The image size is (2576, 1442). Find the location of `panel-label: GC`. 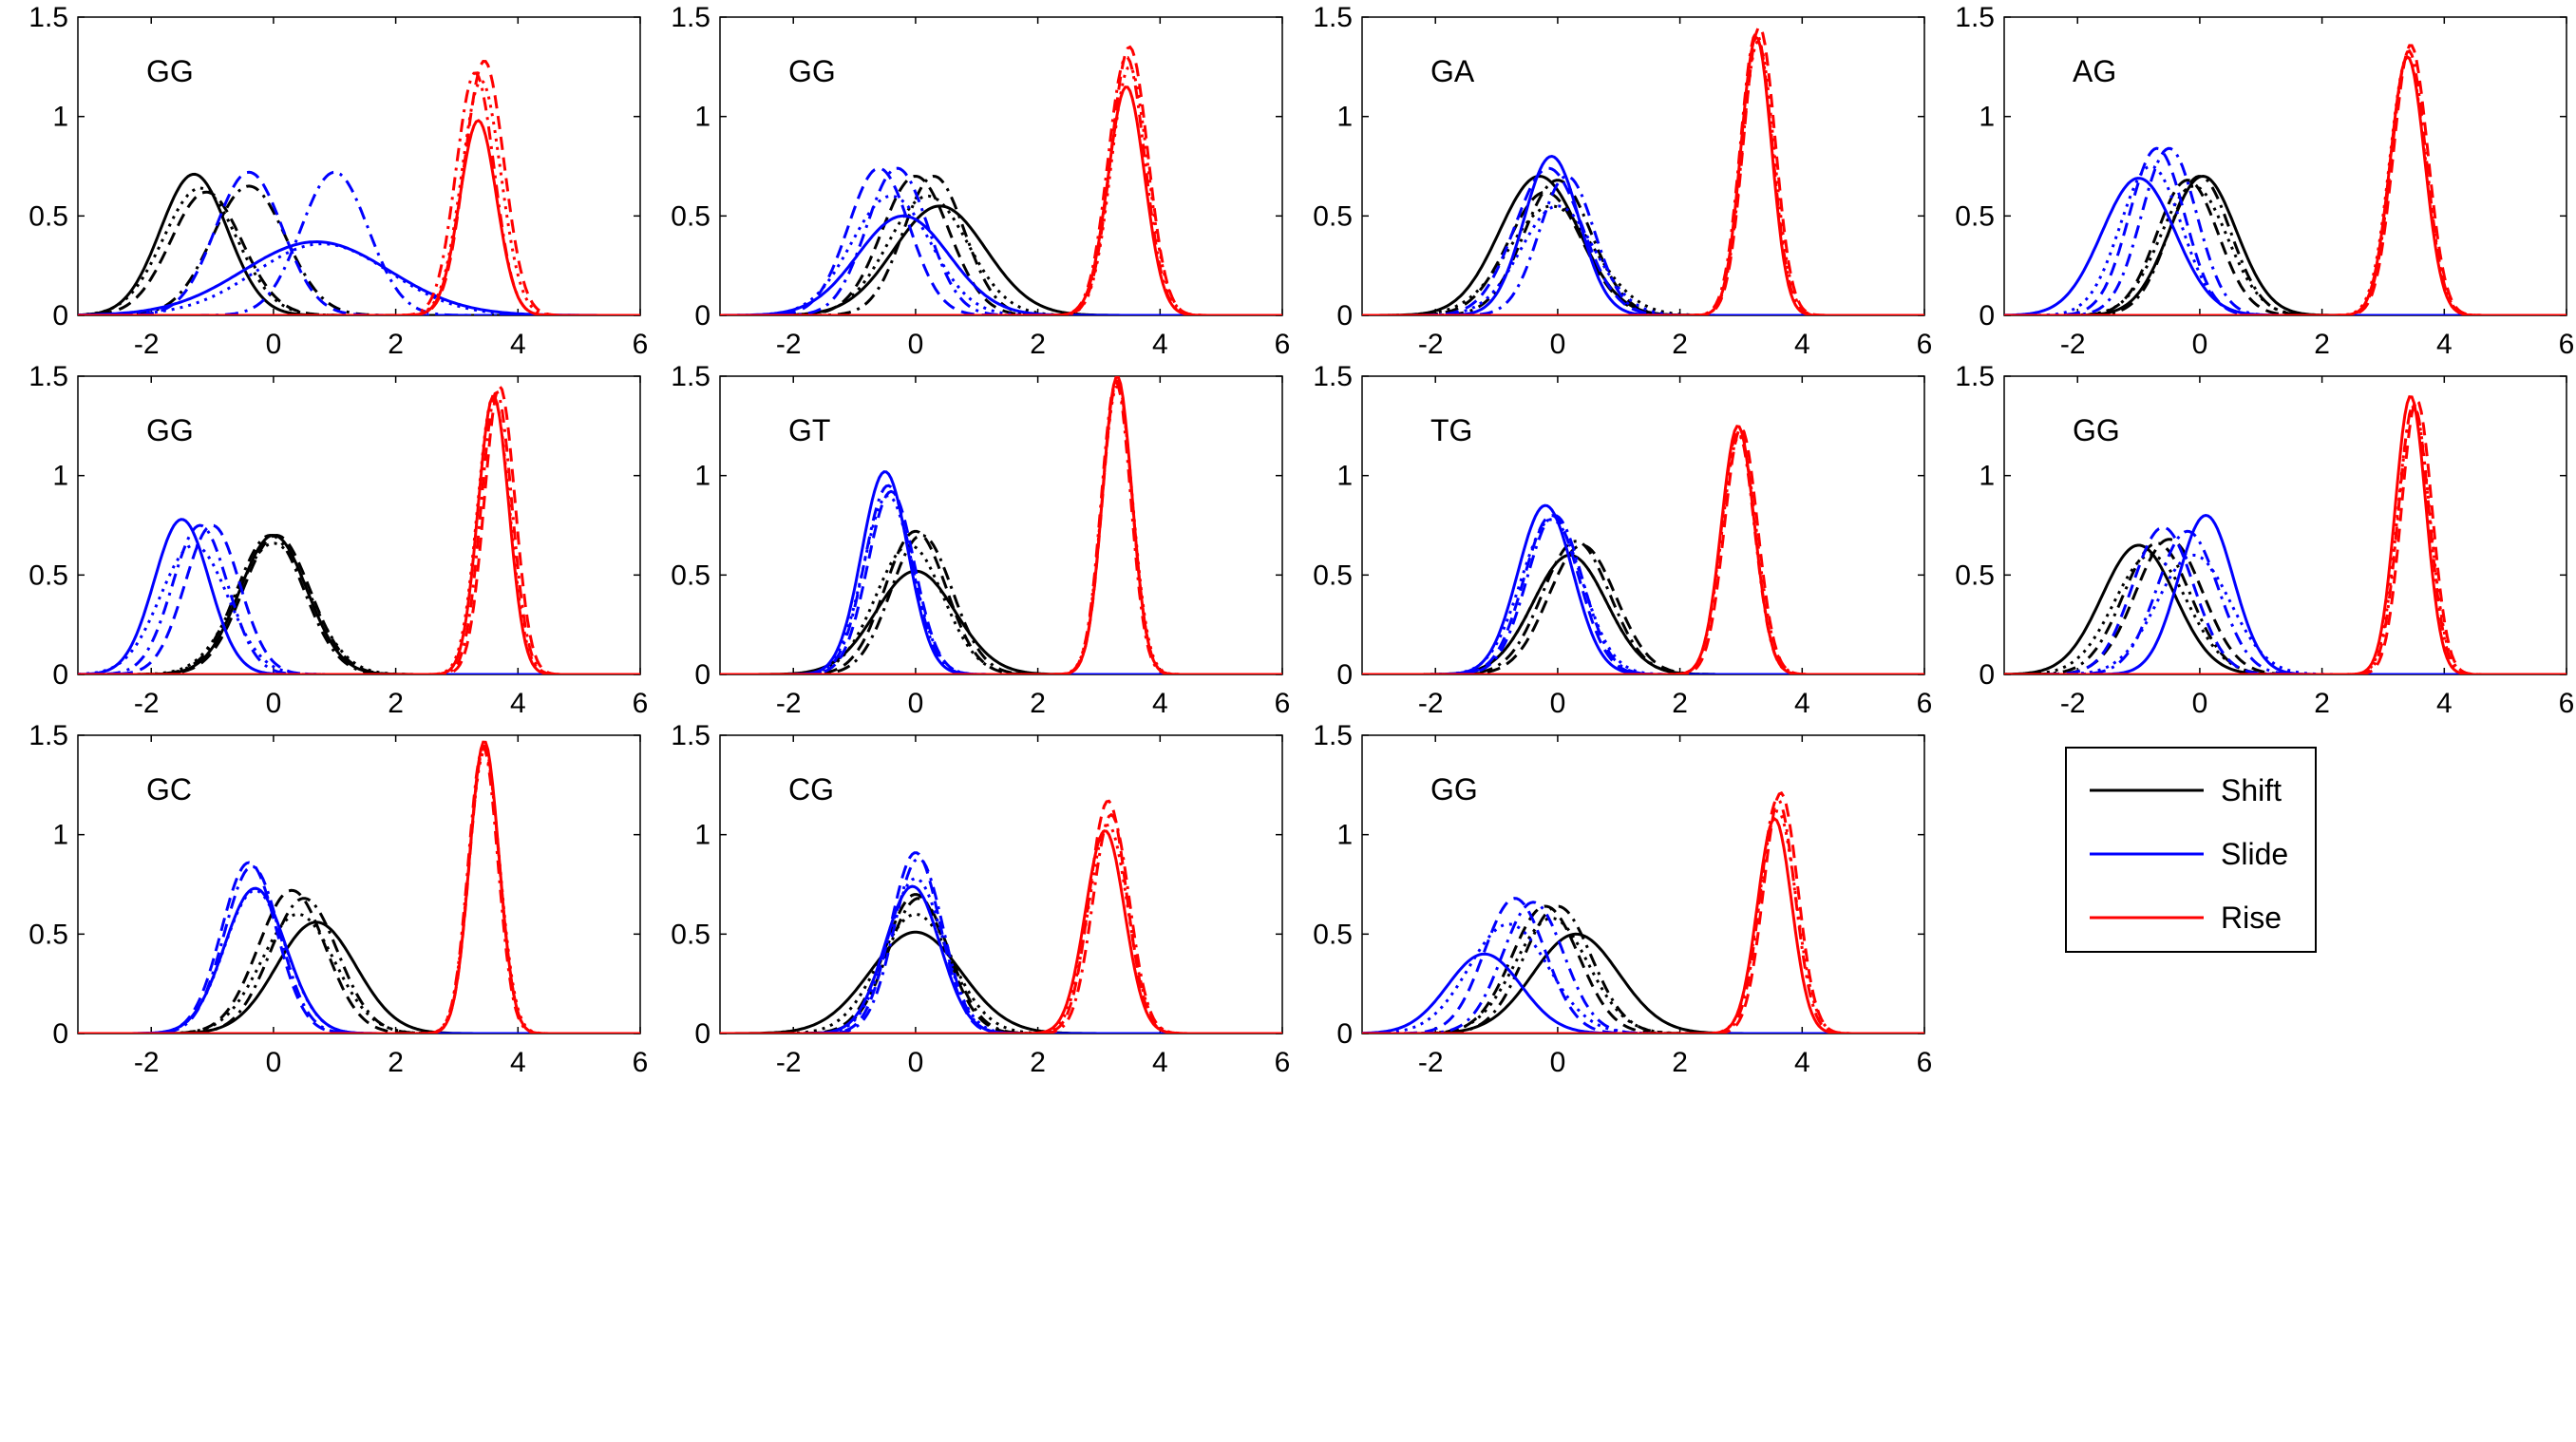

panel-label: GC is located at coordinates (169, 789).